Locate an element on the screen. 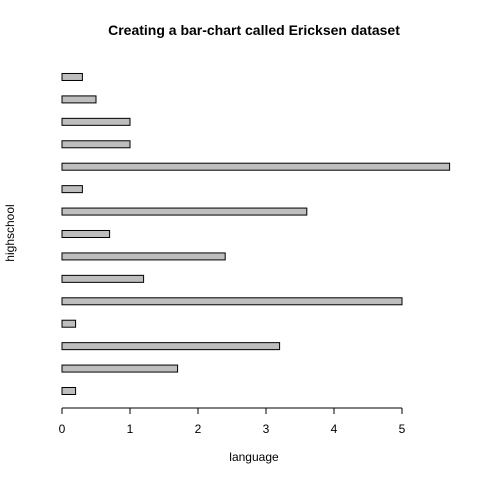  x-axis: 0 1 2 3 4 5 is located at coordinates (232, 421).